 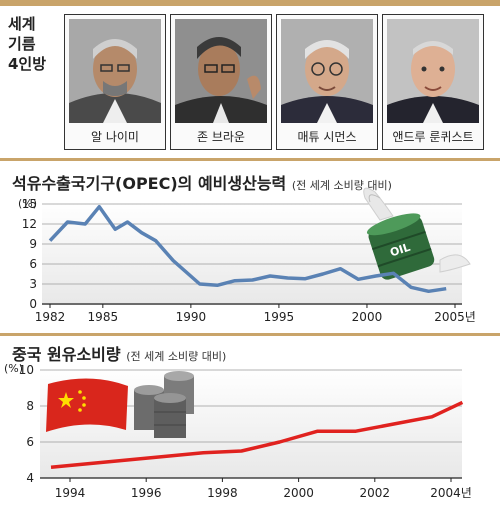 I want to click on portrait-card: 매튜 시먼스, so click(x=327, y=82).